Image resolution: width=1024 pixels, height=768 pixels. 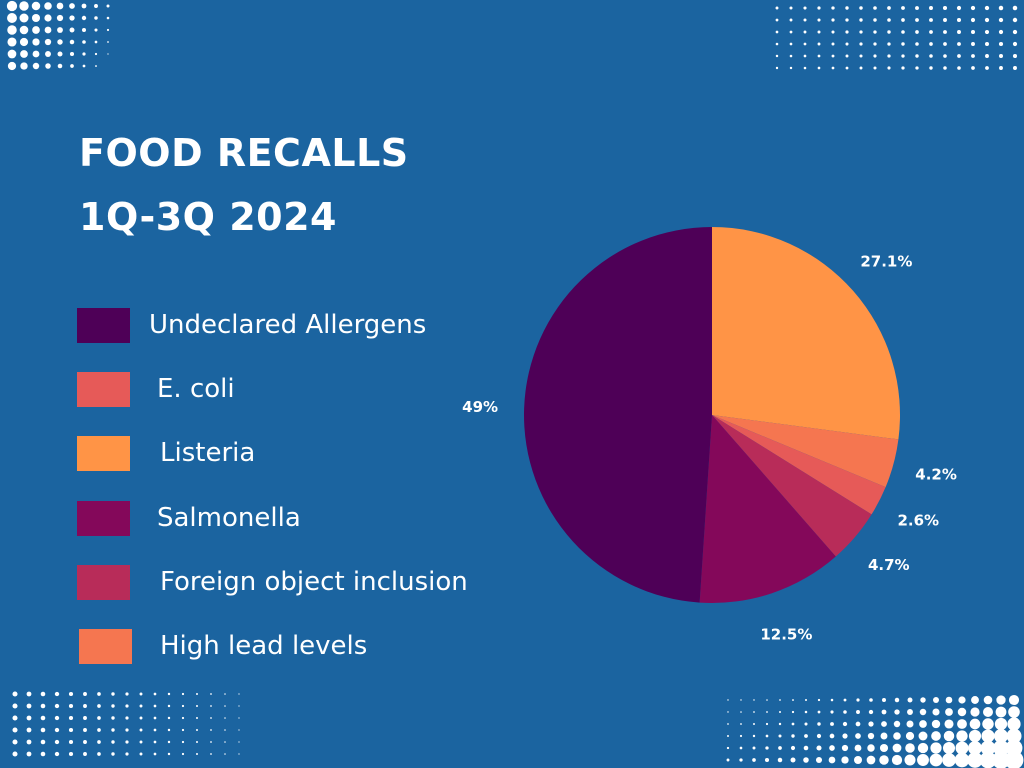 I want to click on pie-slice-e-coli, so click(x=799, y=465).